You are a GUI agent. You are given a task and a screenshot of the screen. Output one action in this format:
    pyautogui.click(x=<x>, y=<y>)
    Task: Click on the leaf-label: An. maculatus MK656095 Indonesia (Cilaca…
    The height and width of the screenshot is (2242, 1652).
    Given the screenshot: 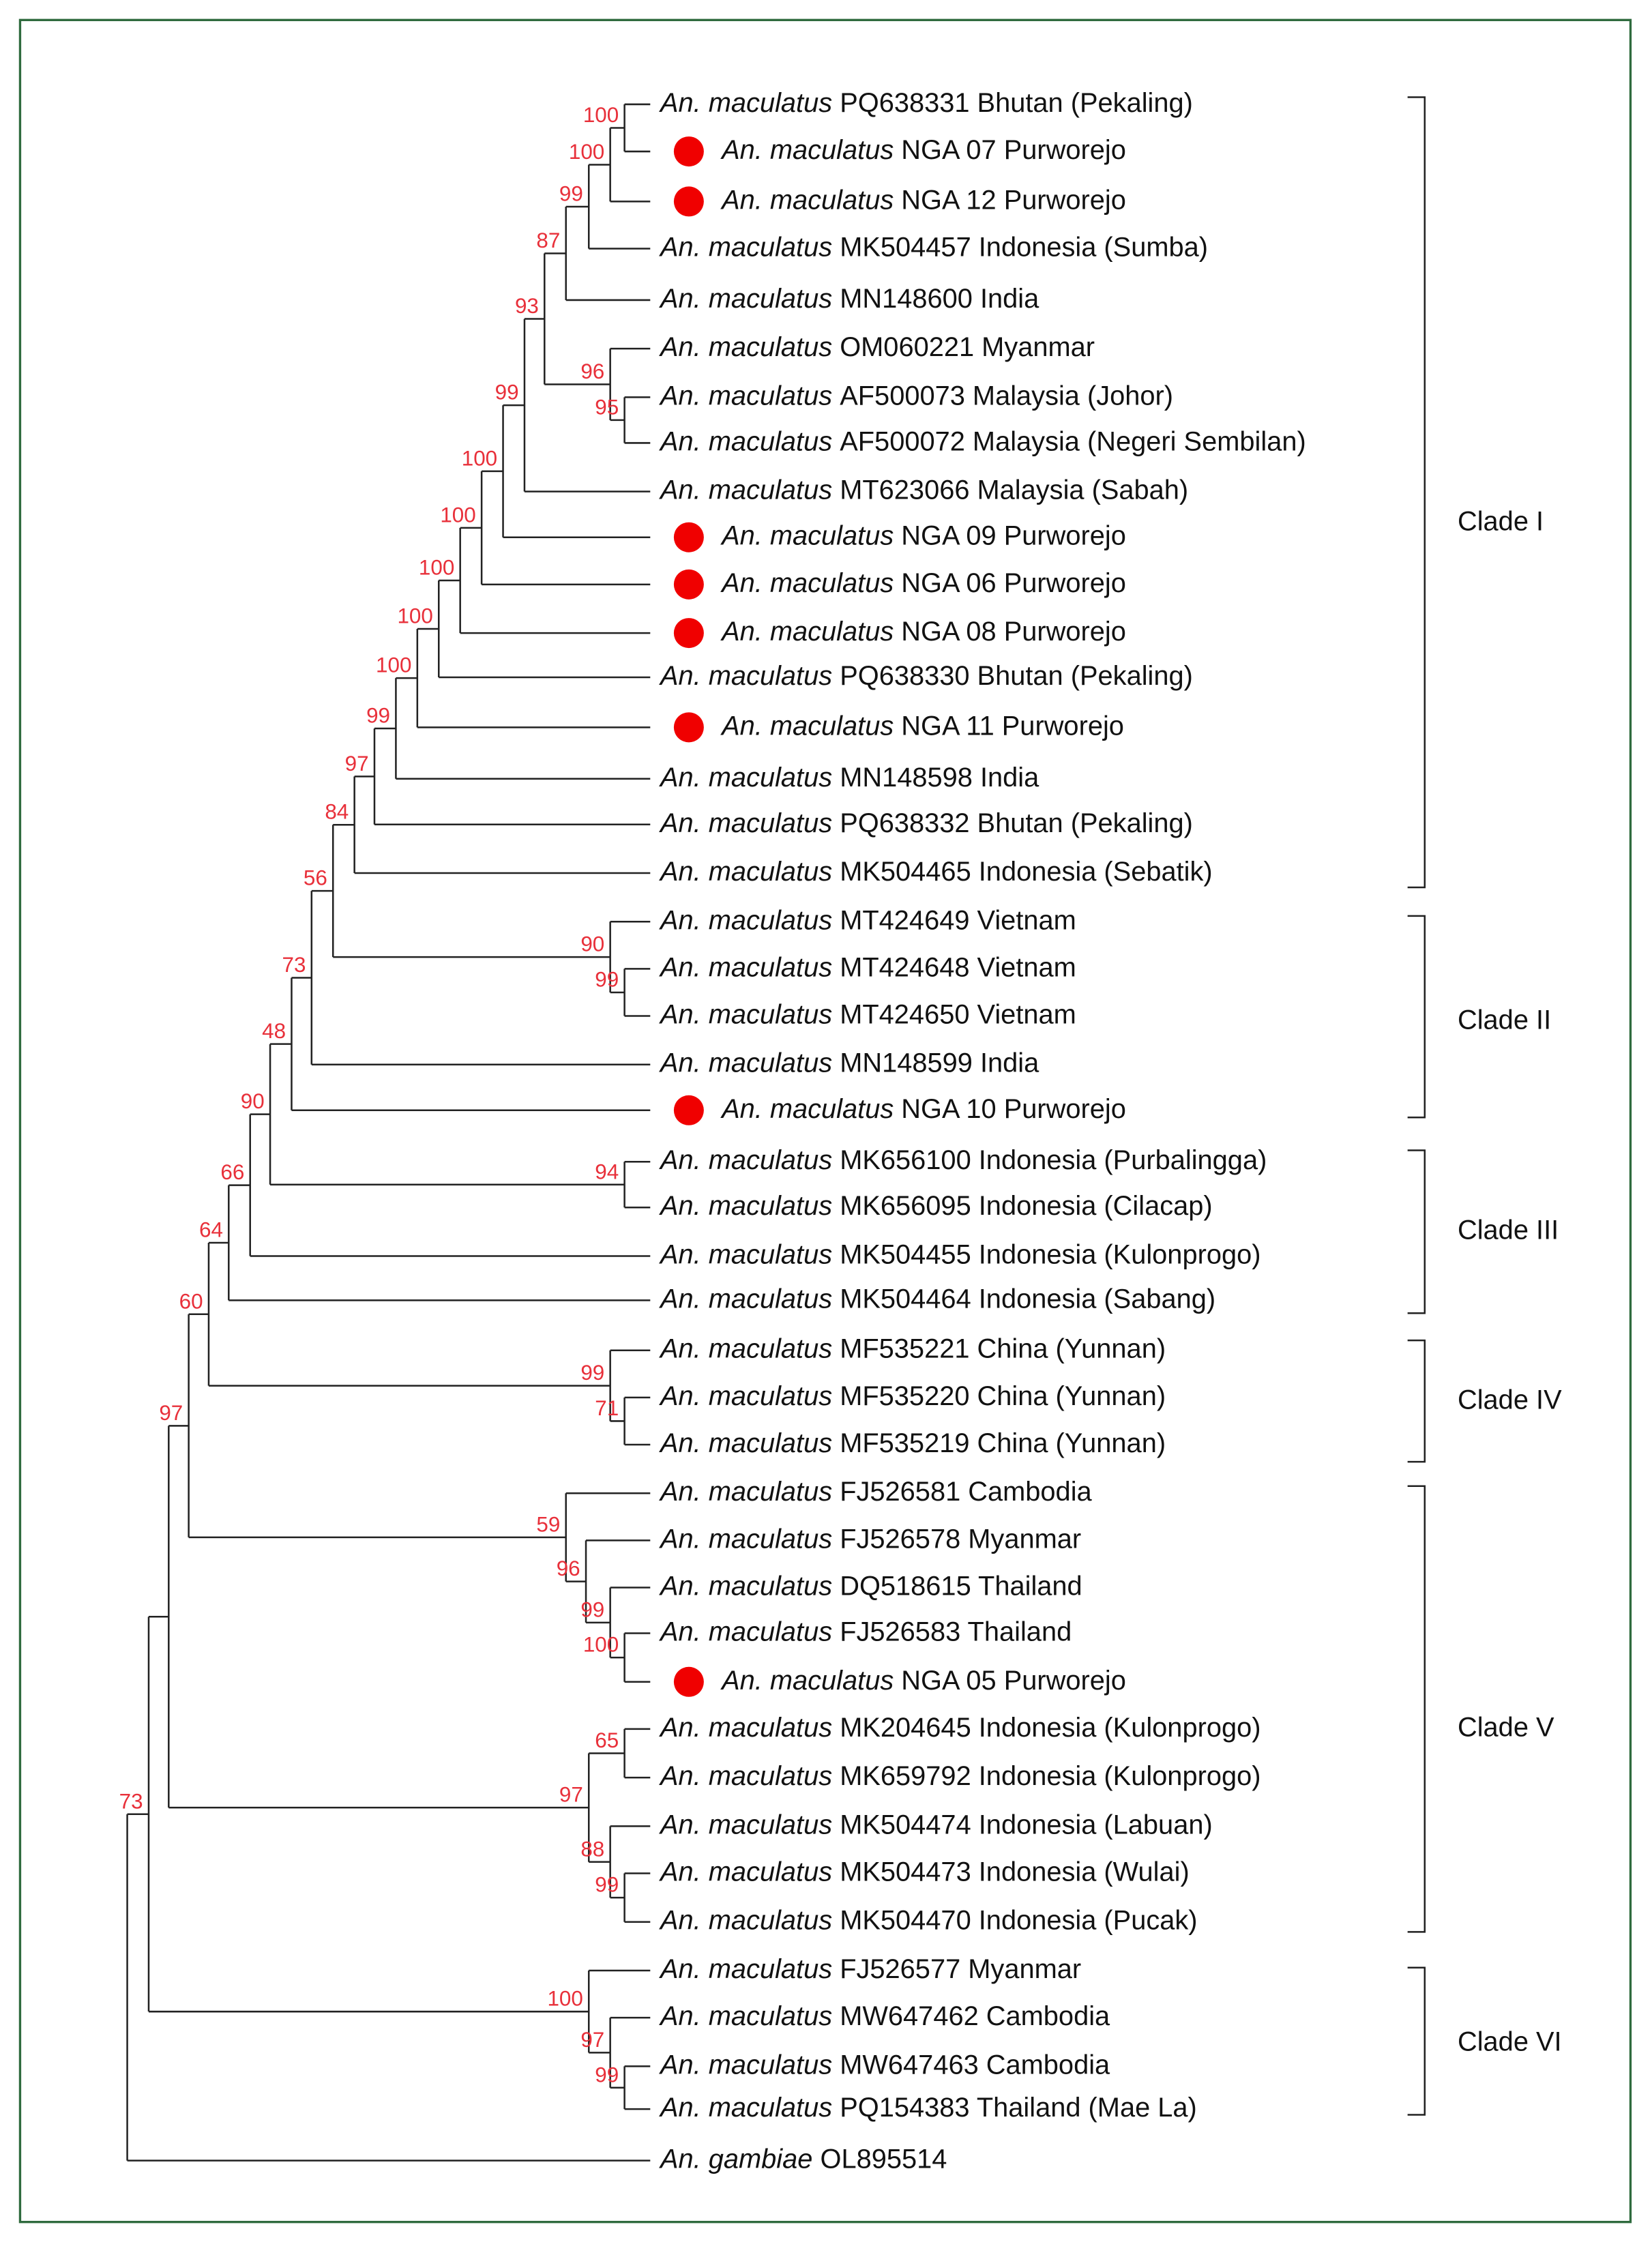 What is the action you would take?
    pyautogui.click(x=936, y=1206)
    